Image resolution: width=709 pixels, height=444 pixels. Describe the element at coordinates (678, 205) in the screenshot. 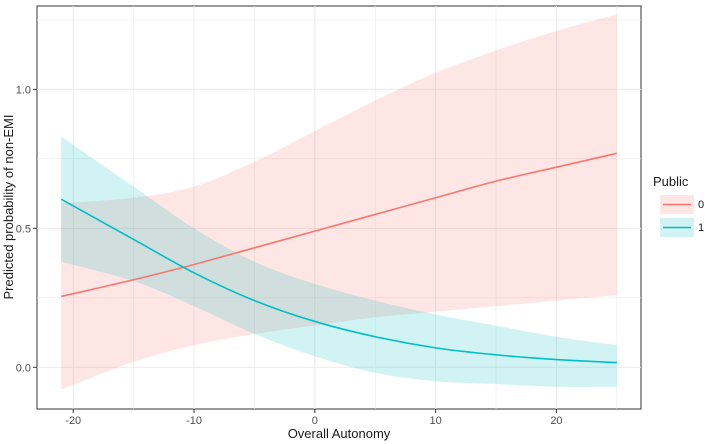

I see `legend: Public 0 1` at that location.